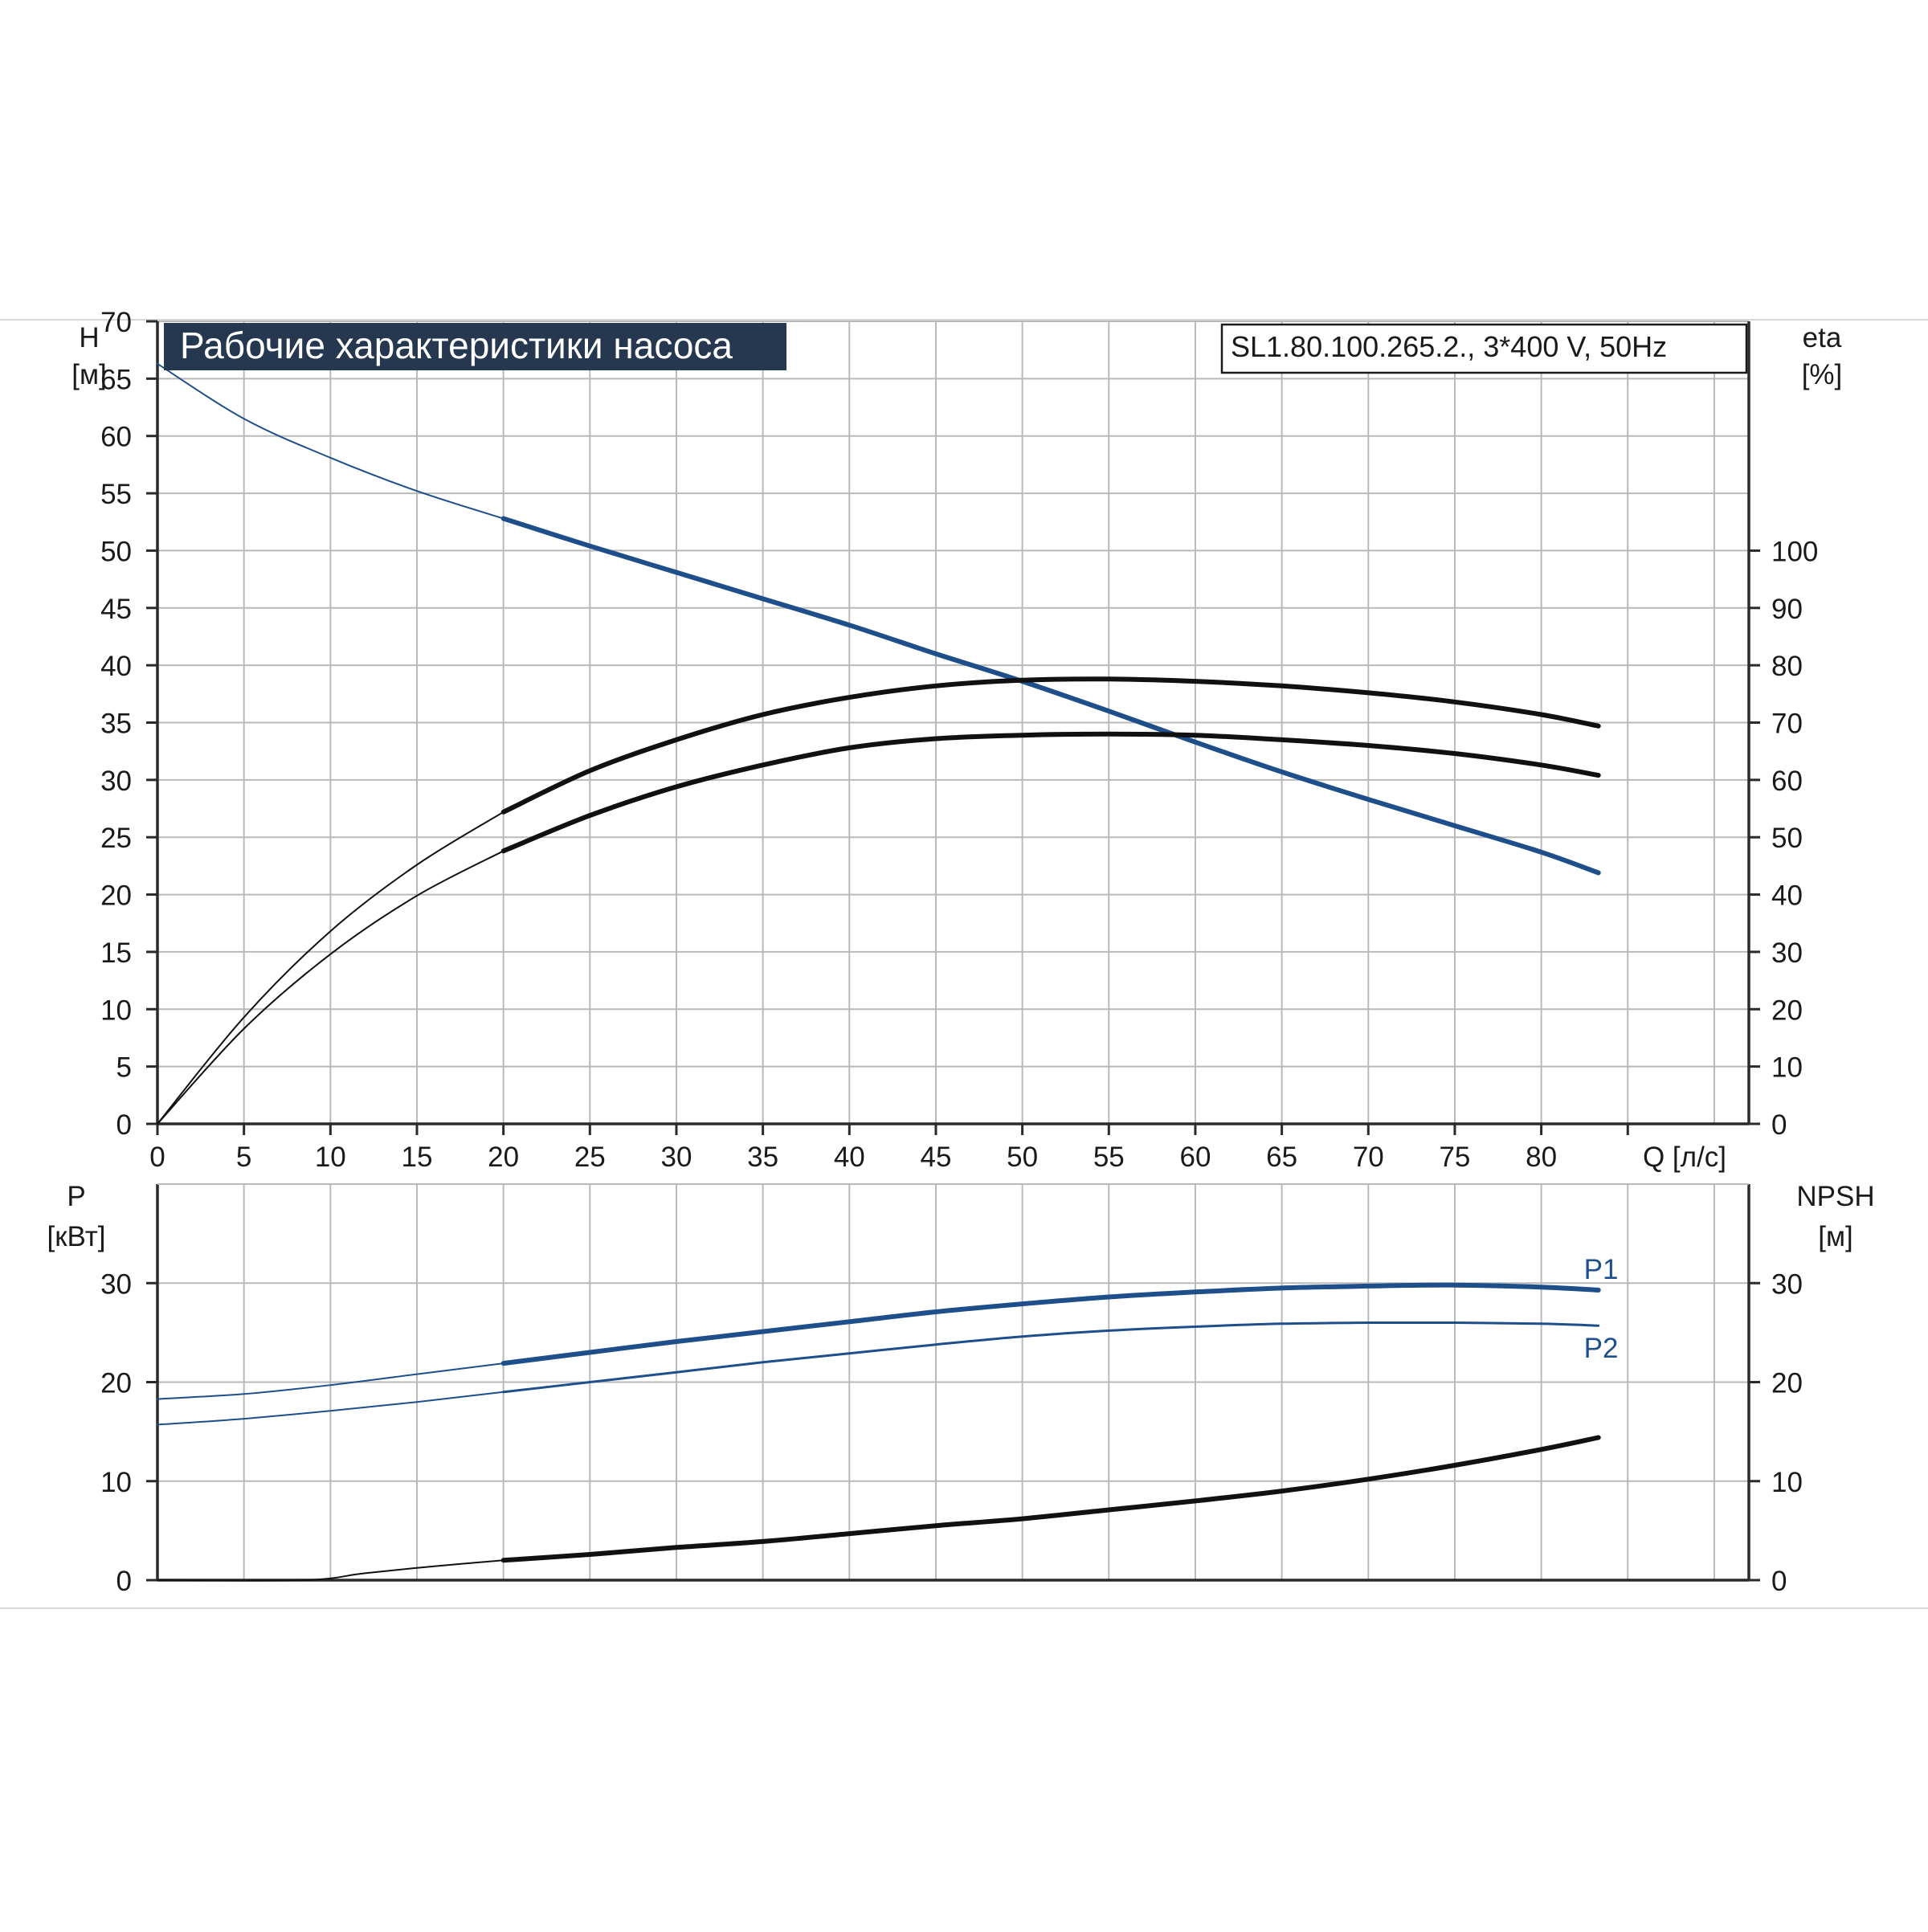  I want to click on eta-tick-label: 30, so click(1787, 953).